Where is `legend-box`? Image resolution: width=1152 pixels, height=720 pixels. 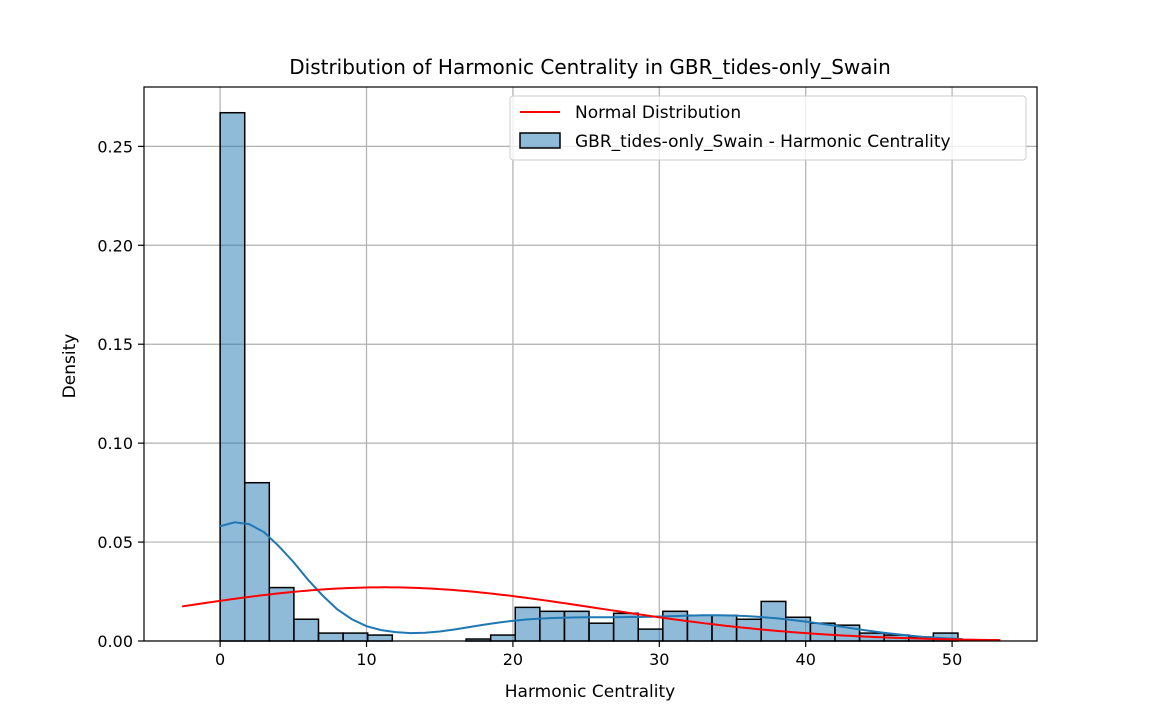 legend-box is located at coordinates (768, 128).